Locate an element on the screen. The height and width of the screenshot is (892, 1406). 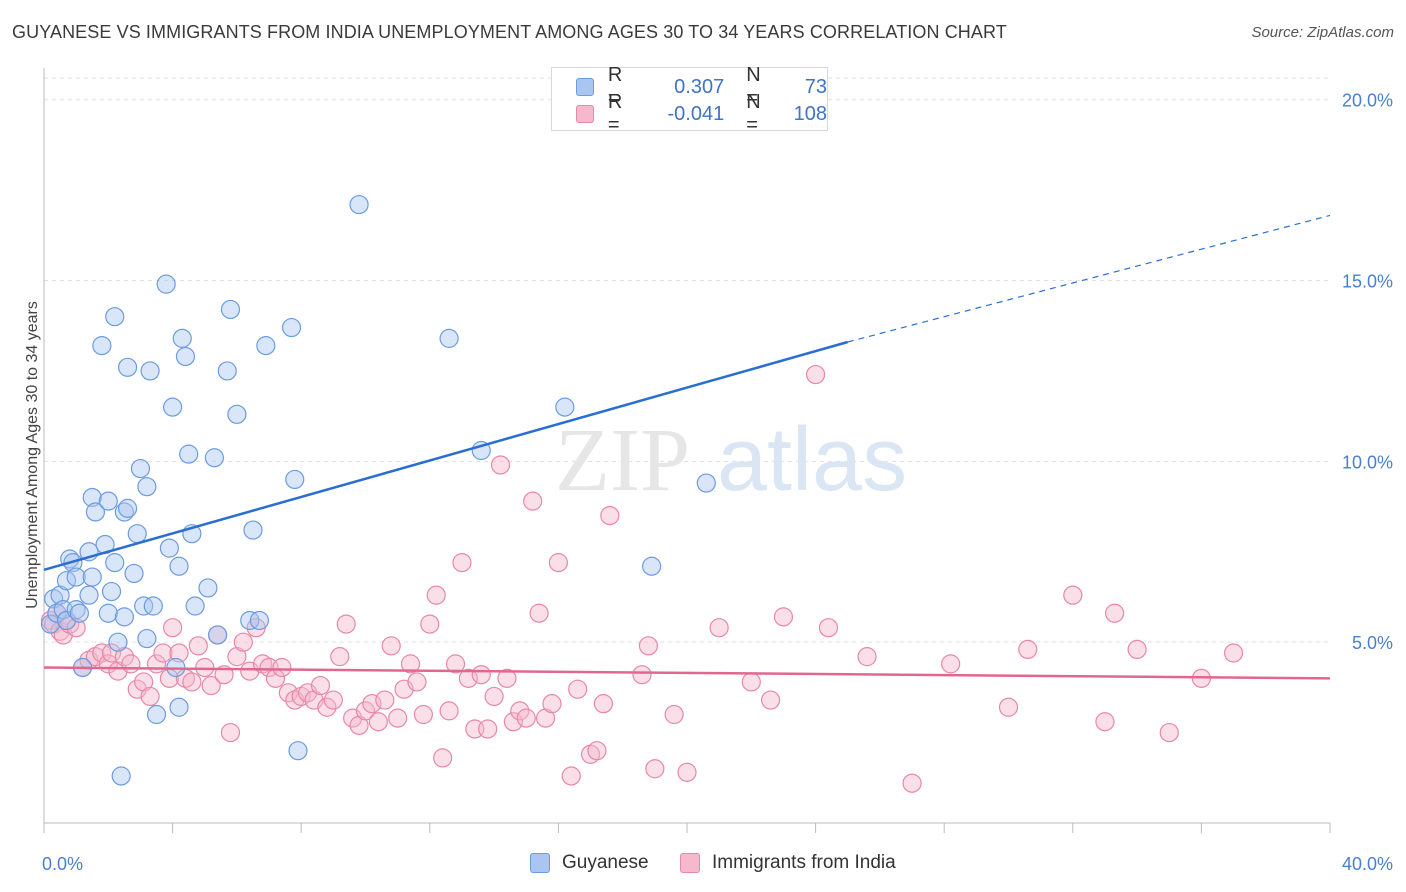
y-tick-labels: 5.0% 10.0% 15.0% 20.0% is located at coordinates (1367, 372).